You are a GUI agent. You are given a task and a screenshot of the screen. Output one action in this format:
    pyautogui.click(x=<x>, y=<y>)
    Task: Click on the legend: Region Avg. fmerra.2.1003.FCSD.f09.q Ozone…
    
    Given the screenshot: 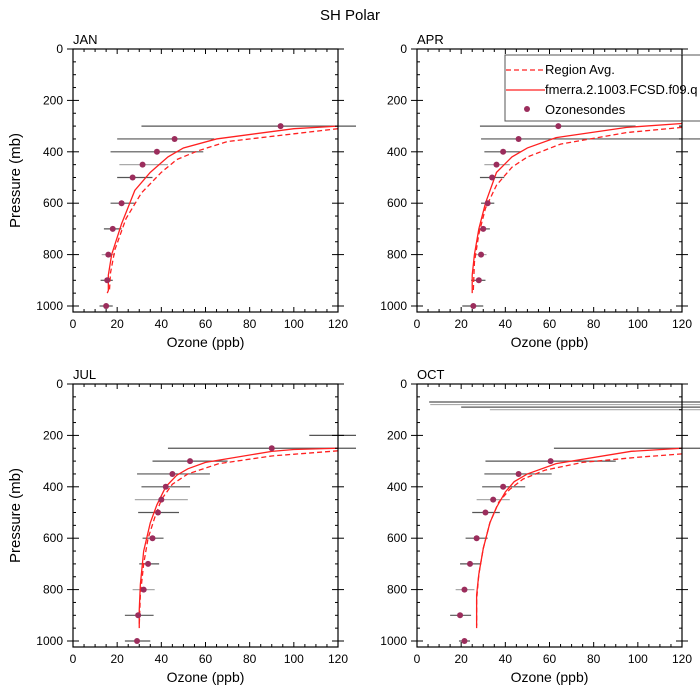 What is the action you would take?
    pyautogui.click(x=602, y=88)
    